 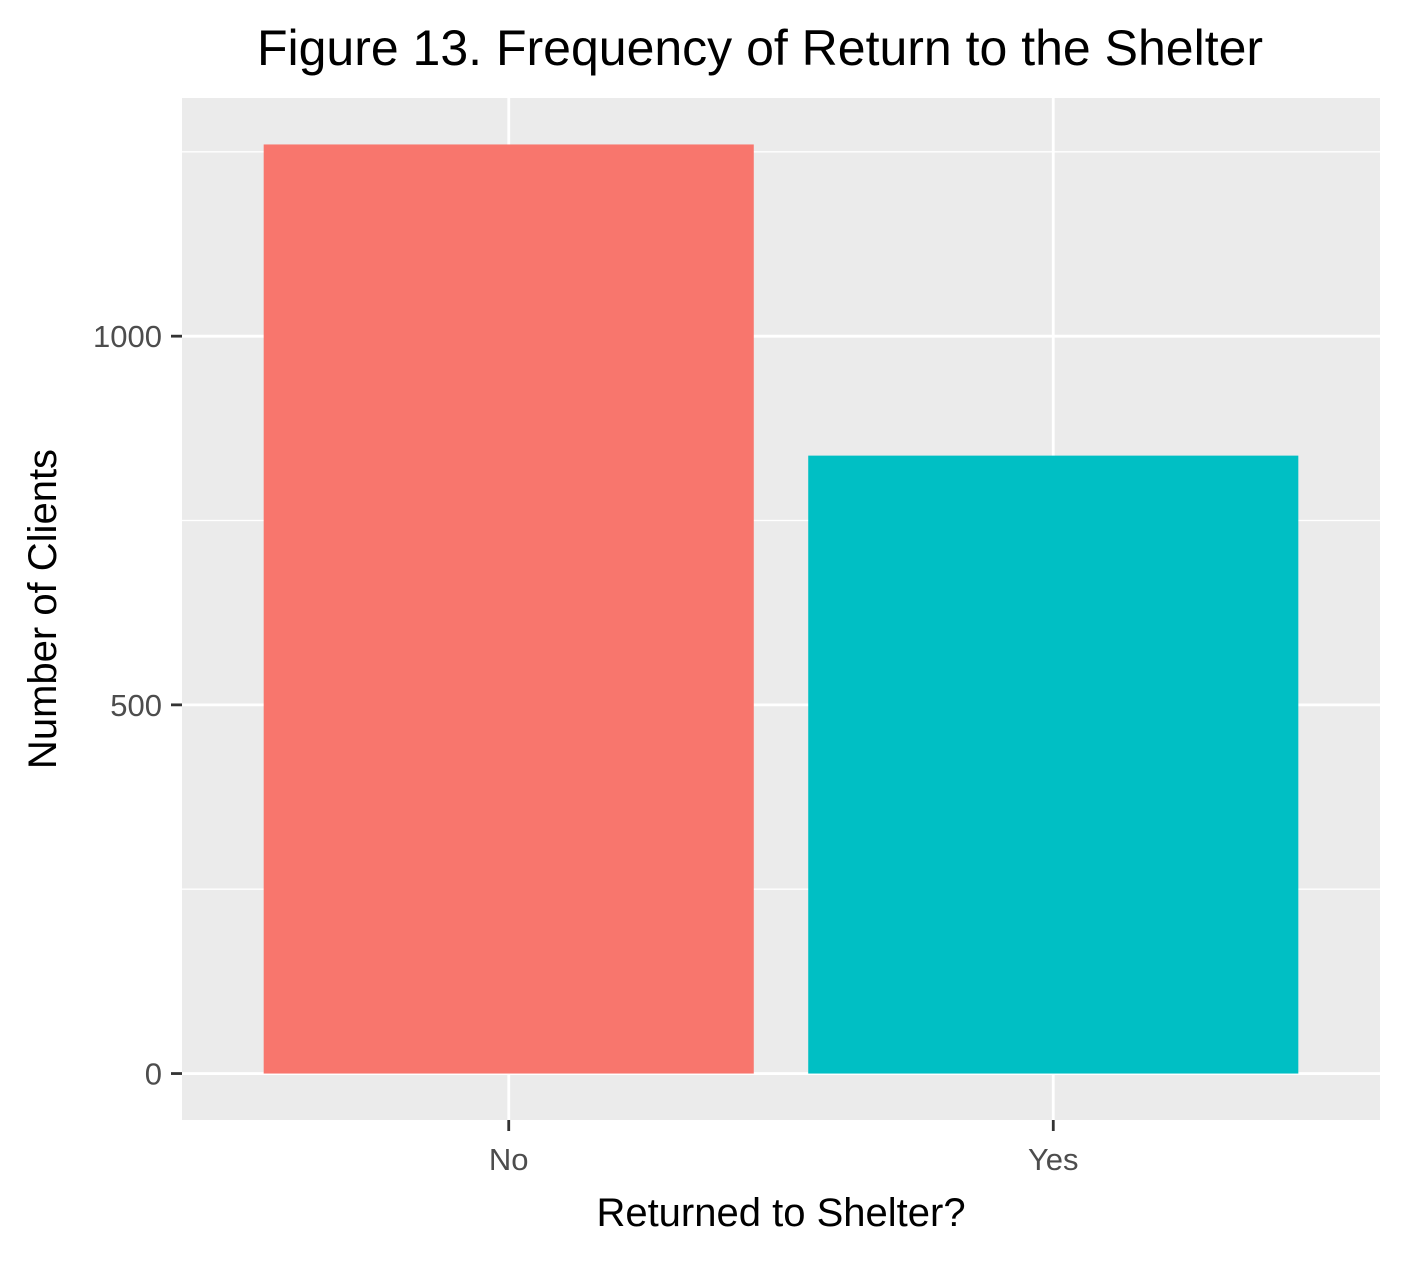 What do you see at coordinates (509, 1159) in the screenshot?
I see `x-tick-label: No` at bounding box center [509, 1159].